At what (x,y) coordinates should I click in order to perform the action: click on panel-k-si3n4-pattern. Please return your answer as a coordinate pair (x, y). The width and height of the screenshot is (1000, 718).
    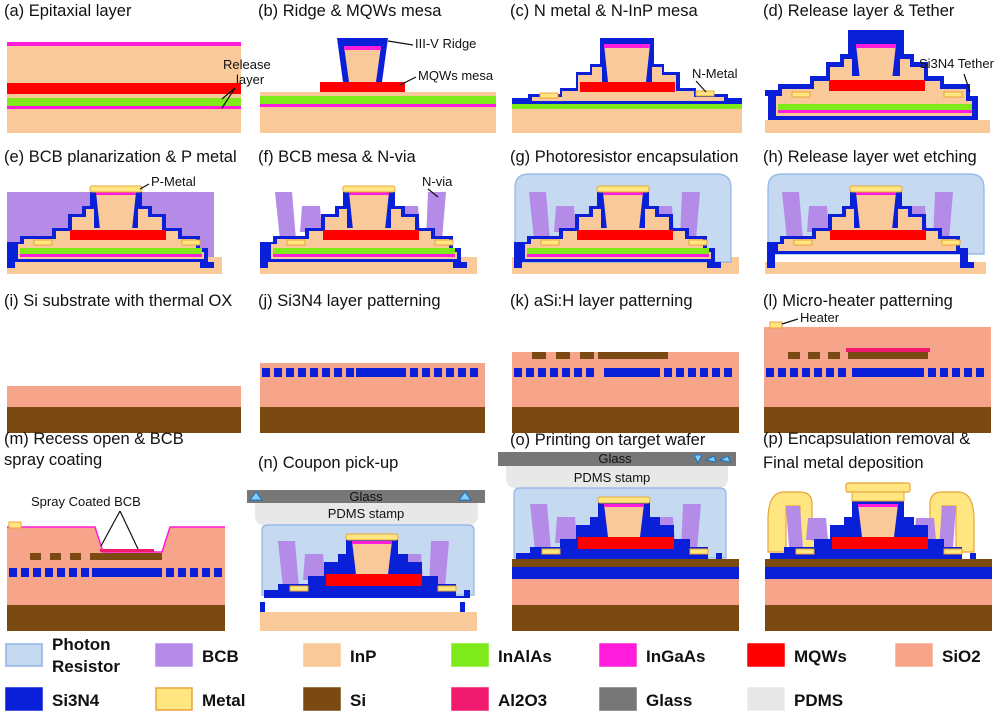
    Looking at the image, I should click on (623, 372).